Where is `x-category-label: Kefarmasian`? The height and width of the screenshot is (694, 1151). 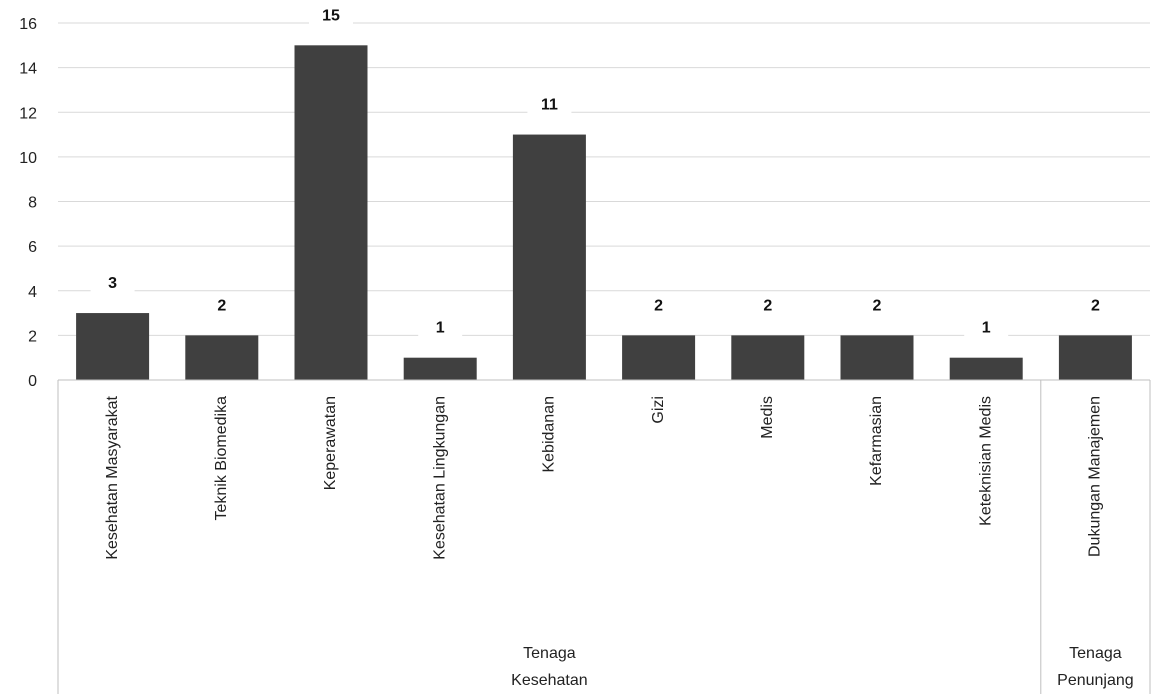 x-category-label: Kefarmasian is located at coordinates (876, 441).